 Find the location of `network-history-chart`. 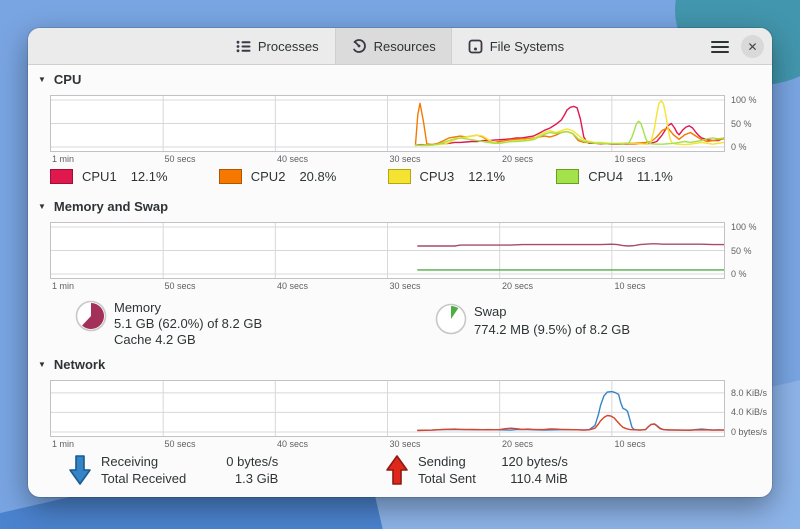

network-history-chart is located at coordinates (387, 408).